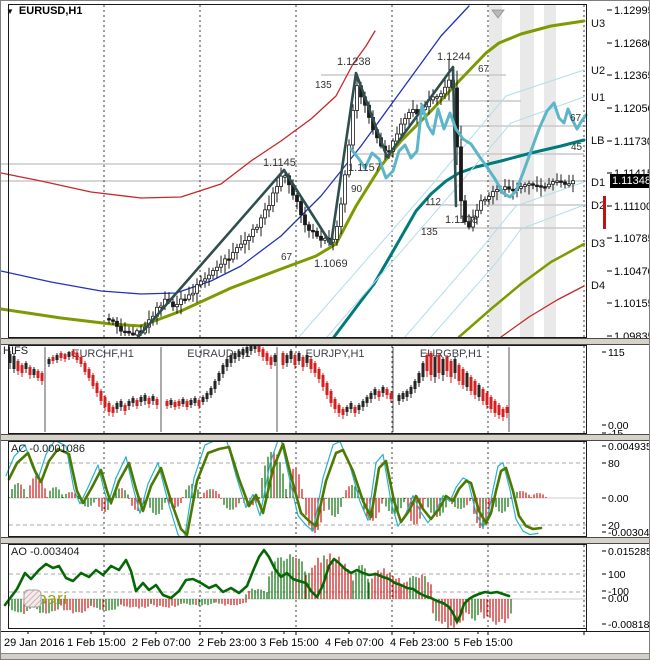 Image resolution: width=650 pixels, height=660 pixels. I want to click on price-tick-label: 1.12995, so click(632, 11).